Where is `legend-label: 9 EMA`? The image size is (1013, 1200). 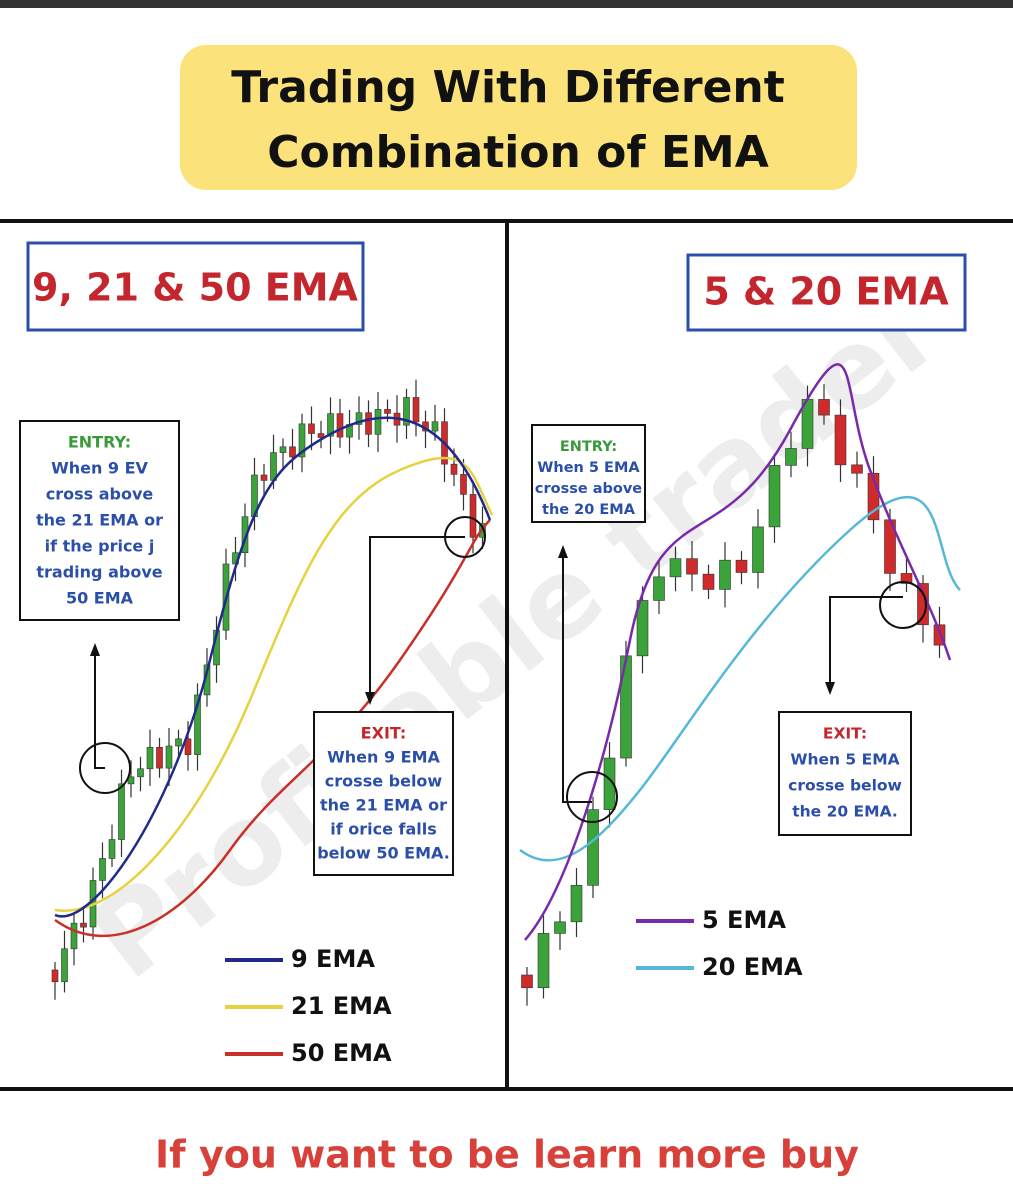 legend-label: 9 EMA is located at coordinates (333, 959).